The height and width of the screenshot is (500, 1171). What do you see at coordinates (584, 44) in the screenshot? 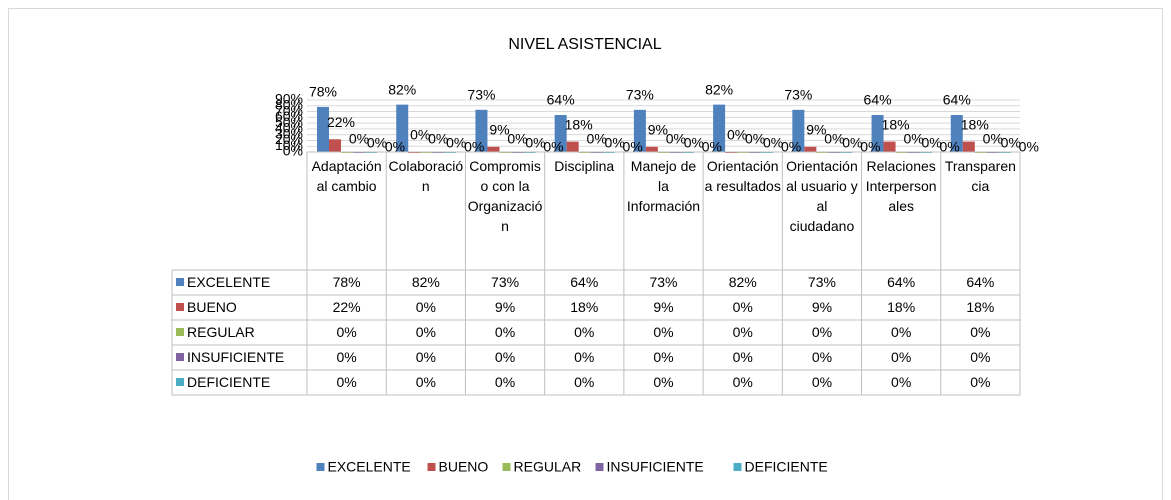
I see `chart-title: NIVEL ASISTENCIAL` at bounding box center [584, 44].